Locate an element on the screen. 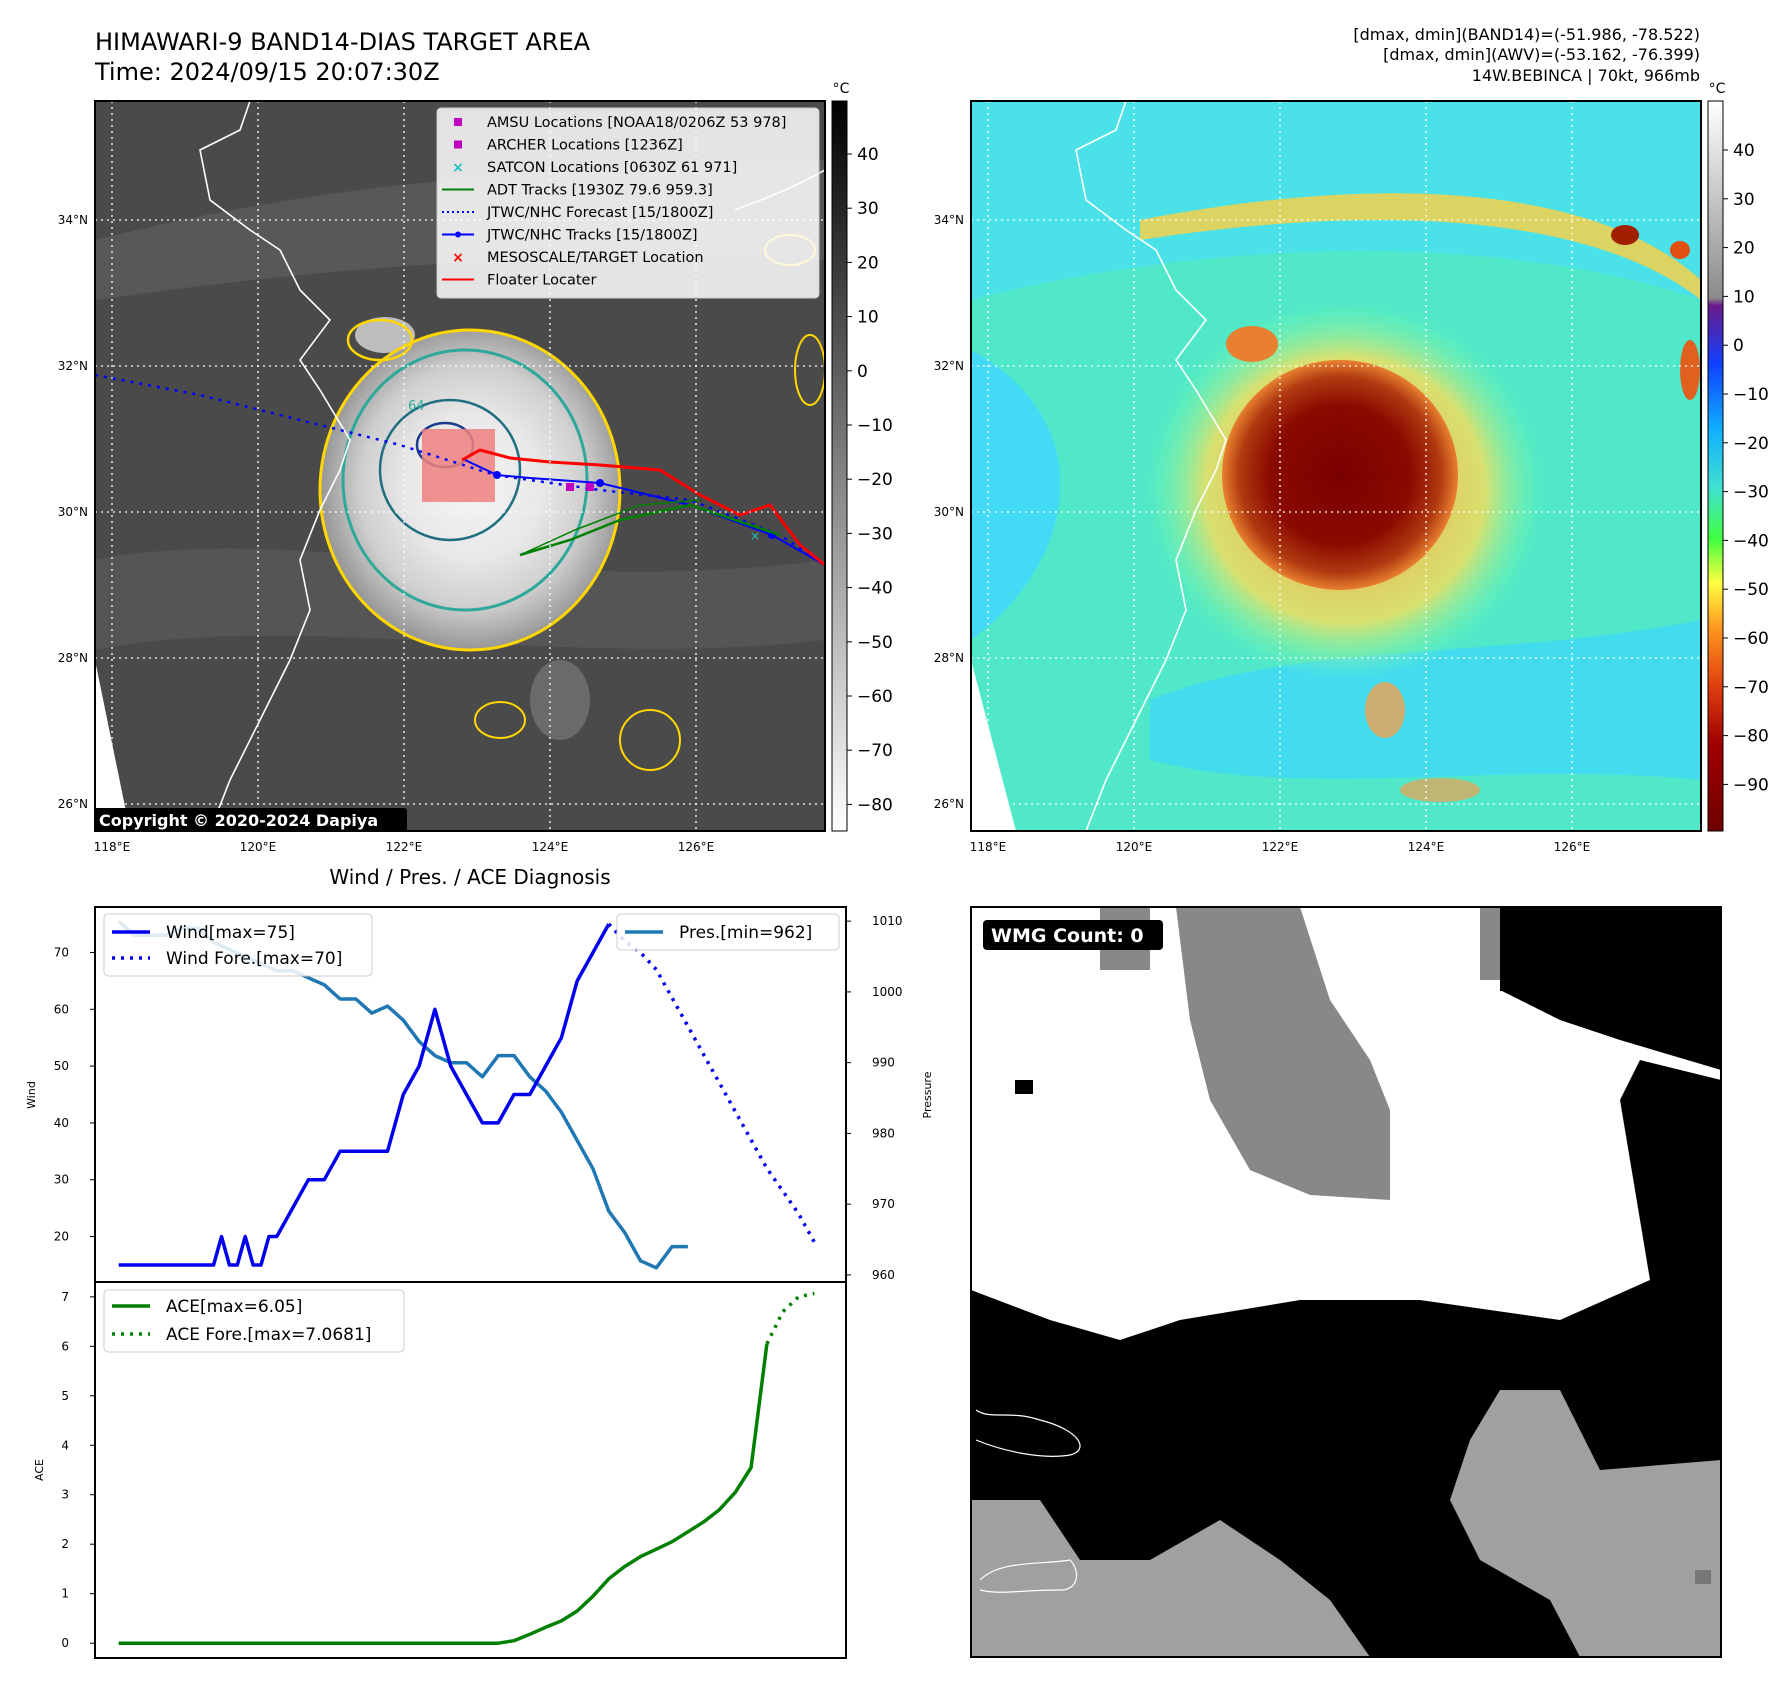 This screenshot has width=1788, height=1690. ir-colorbar: °C 40 30 20 10 0 −10 −20 −30 −40 −50 −60 −70 −80 is located at coordinates (862, 456).